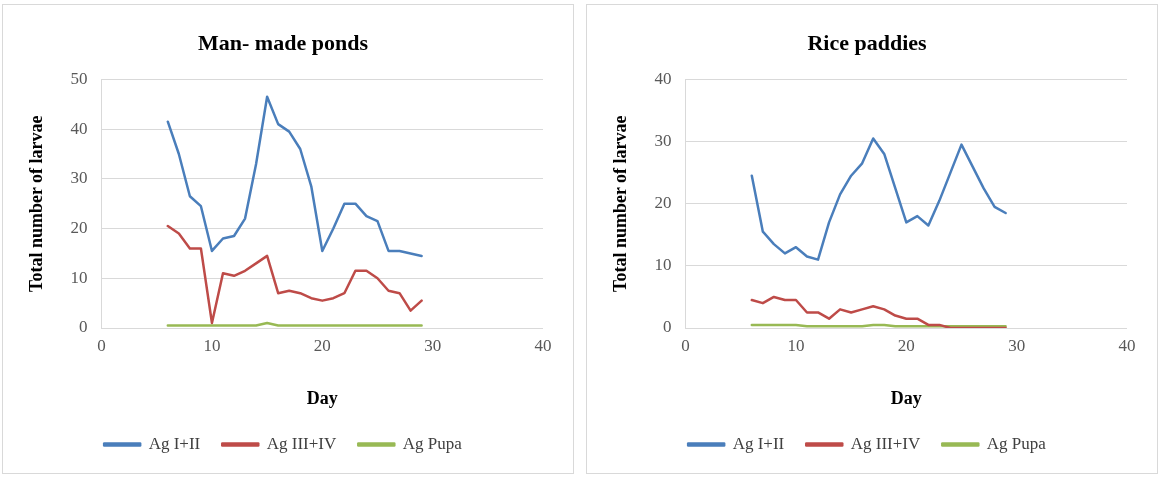 The width and height of the screenshot is (1162, 479). Describe the element at coordinates (283, 42) in the screenshot. I see `chart-title: Man- made ponds` at that location.